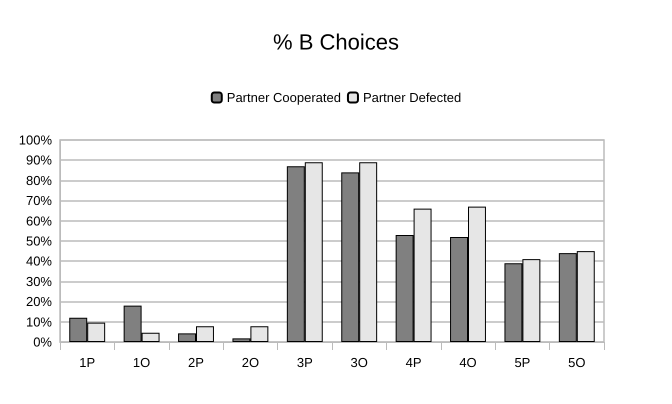  What do you see at coordinates (141, 362) in the screenshot?
I see `x-tick-label: 1O` at bounding box center [141, 362].